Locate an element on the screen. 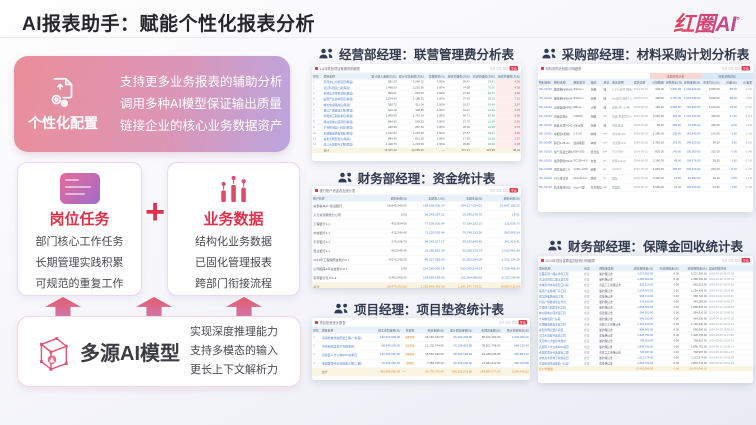 This screenshot has height=425, width=756. table-cell: 77,038,935.04 is located at coordinates (427, 224).